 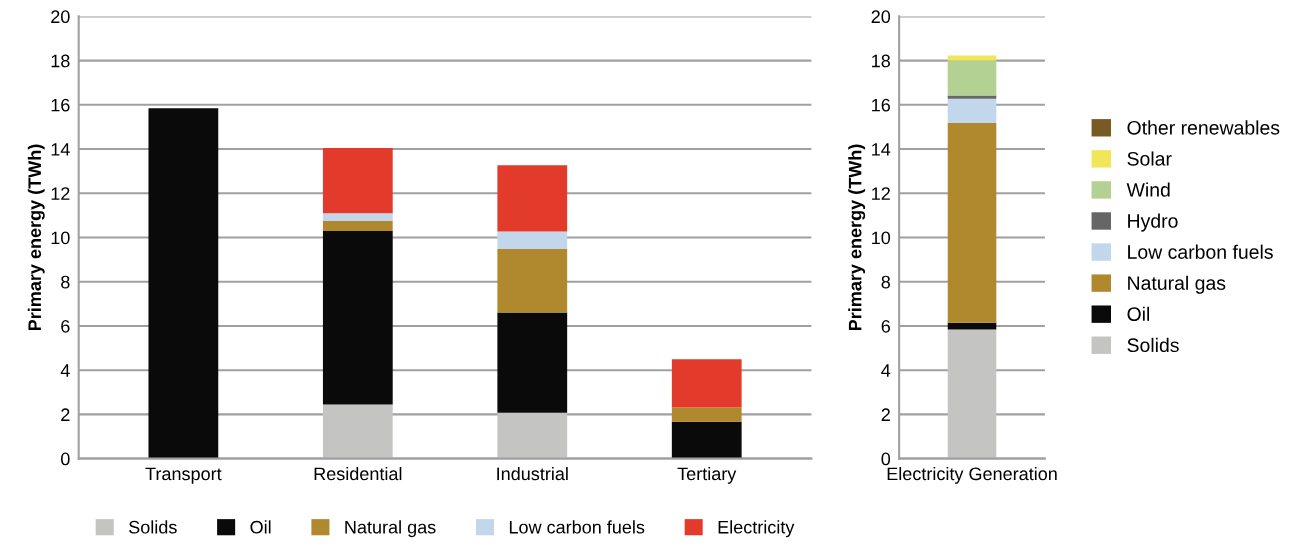 I want to click on legend-label: Electricity, so click(x=756, y=529).